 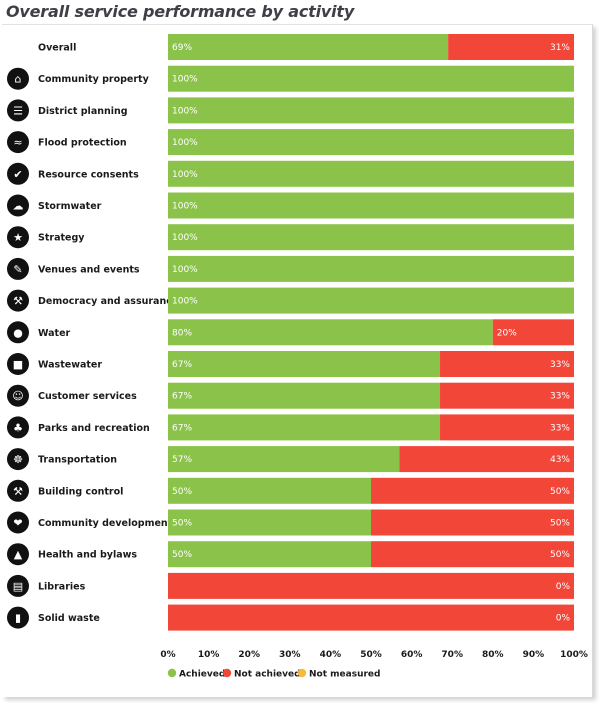 What do you see at coordinates (62, 586) in the screenshot?
I see `category-label: Libraries` at bounding box center [62, 586].